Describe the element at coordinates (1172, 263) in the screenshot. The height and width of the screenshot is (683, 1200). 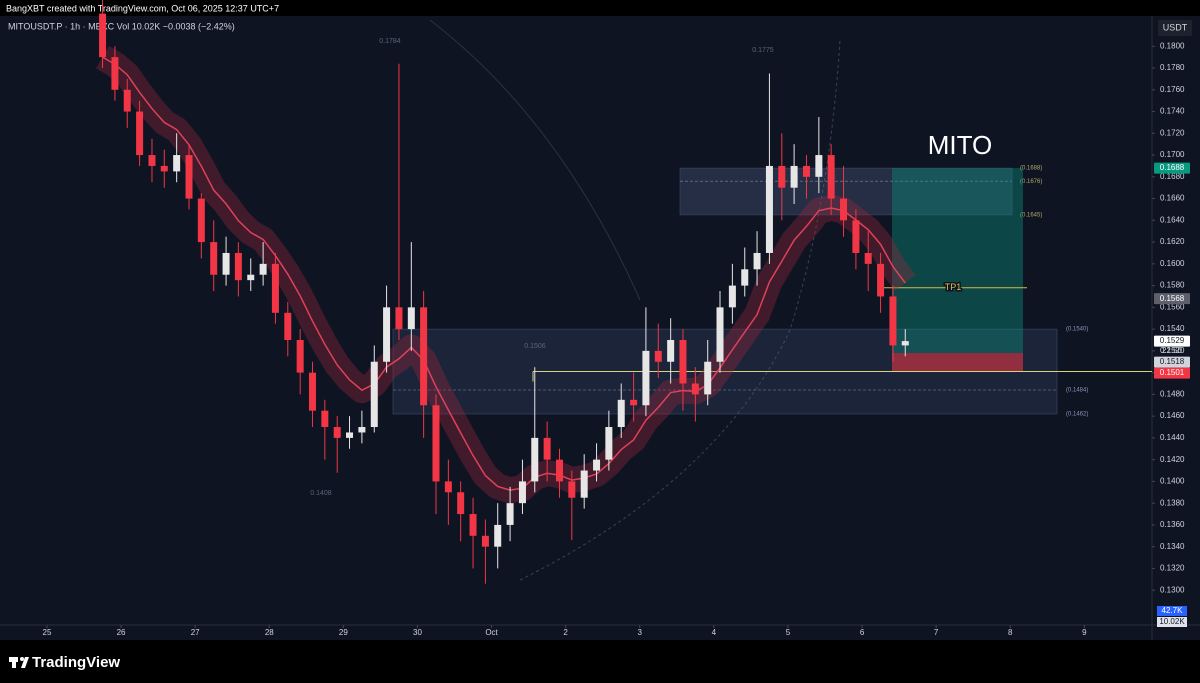
I see `y-tick-label: 0.1600` at that location.